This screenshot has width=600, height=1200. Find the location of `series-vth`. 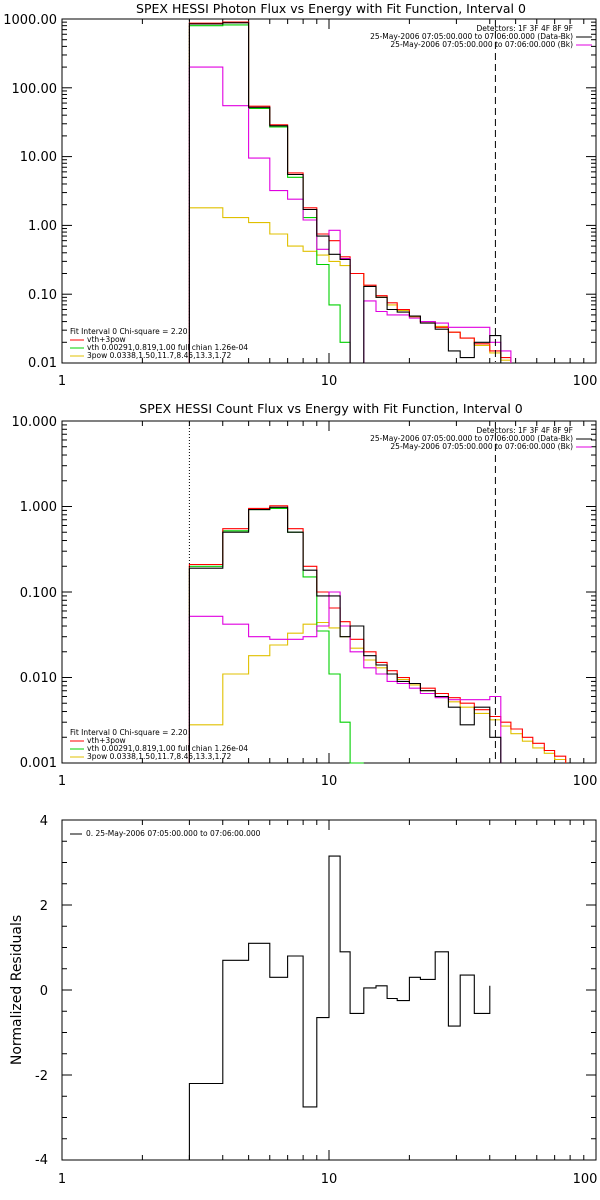

series-vth is located at coordinates (276, 194).